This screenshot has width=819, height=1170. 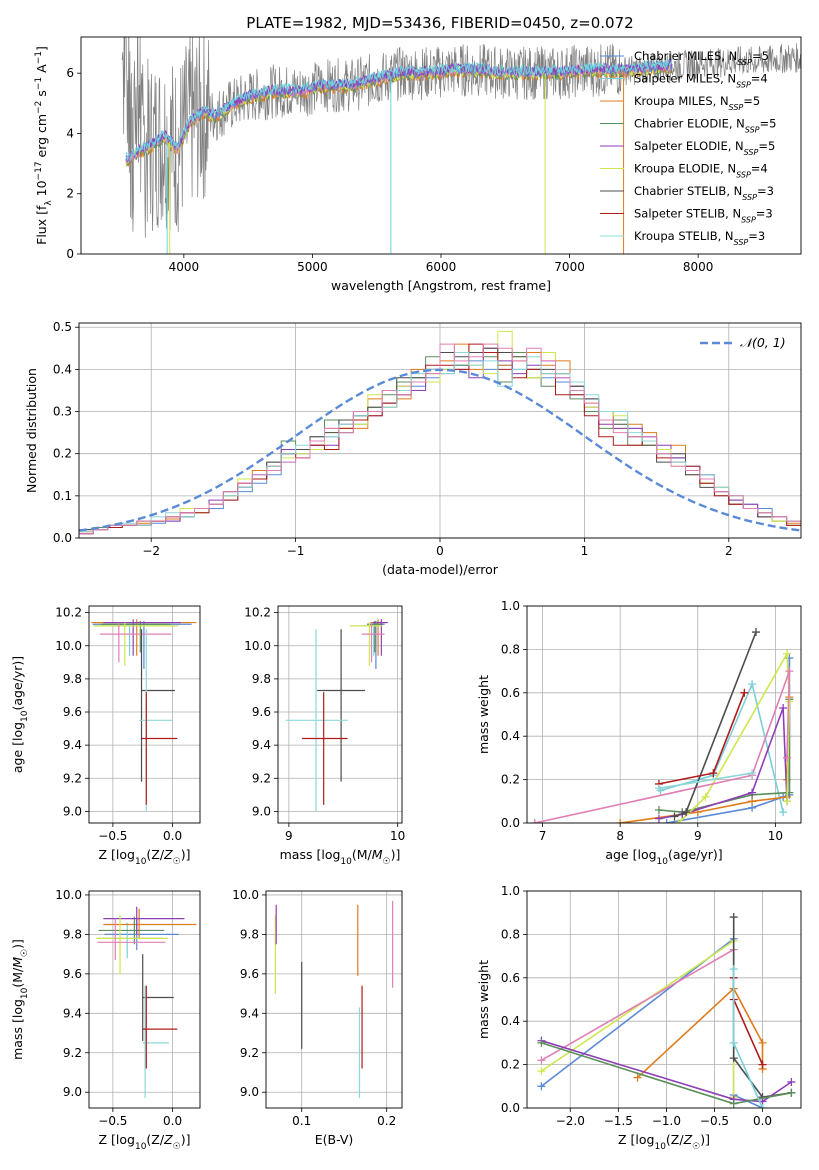 What do you see at coordinates (144, 715) in the screenshot?
I see `age-vs-z-plot` at bounding box center [144, 715].